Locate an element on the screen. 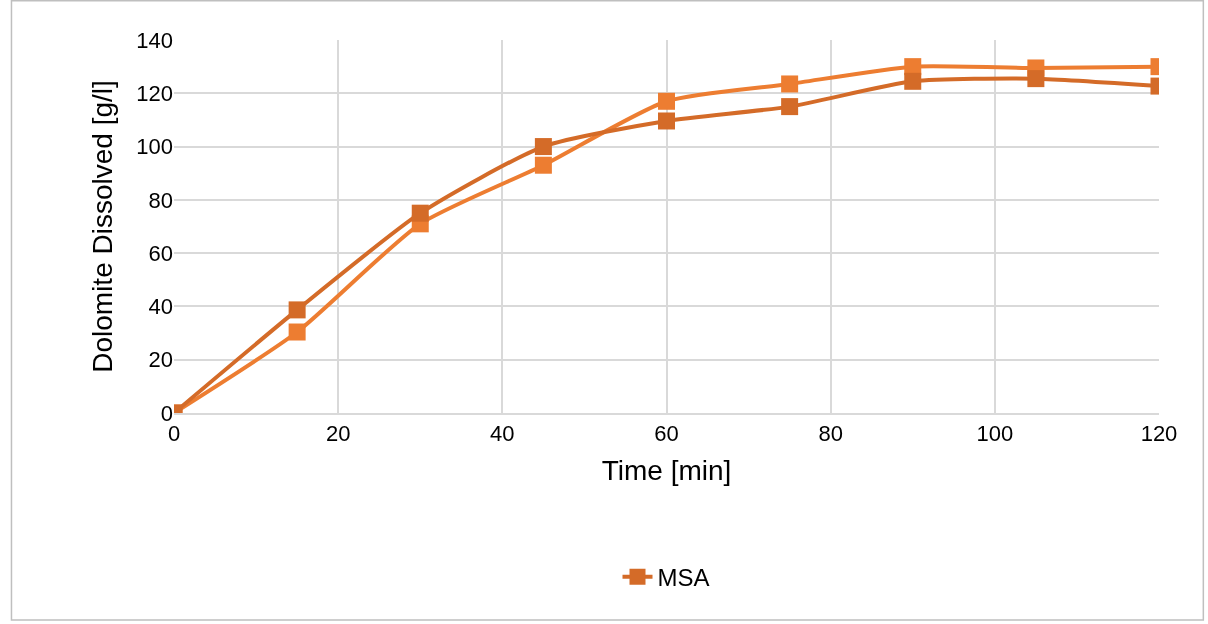 Image resolution: width=1208 pixels, height=624 pixels. y-tick-label: 60 is located at coordinates (160, 253).